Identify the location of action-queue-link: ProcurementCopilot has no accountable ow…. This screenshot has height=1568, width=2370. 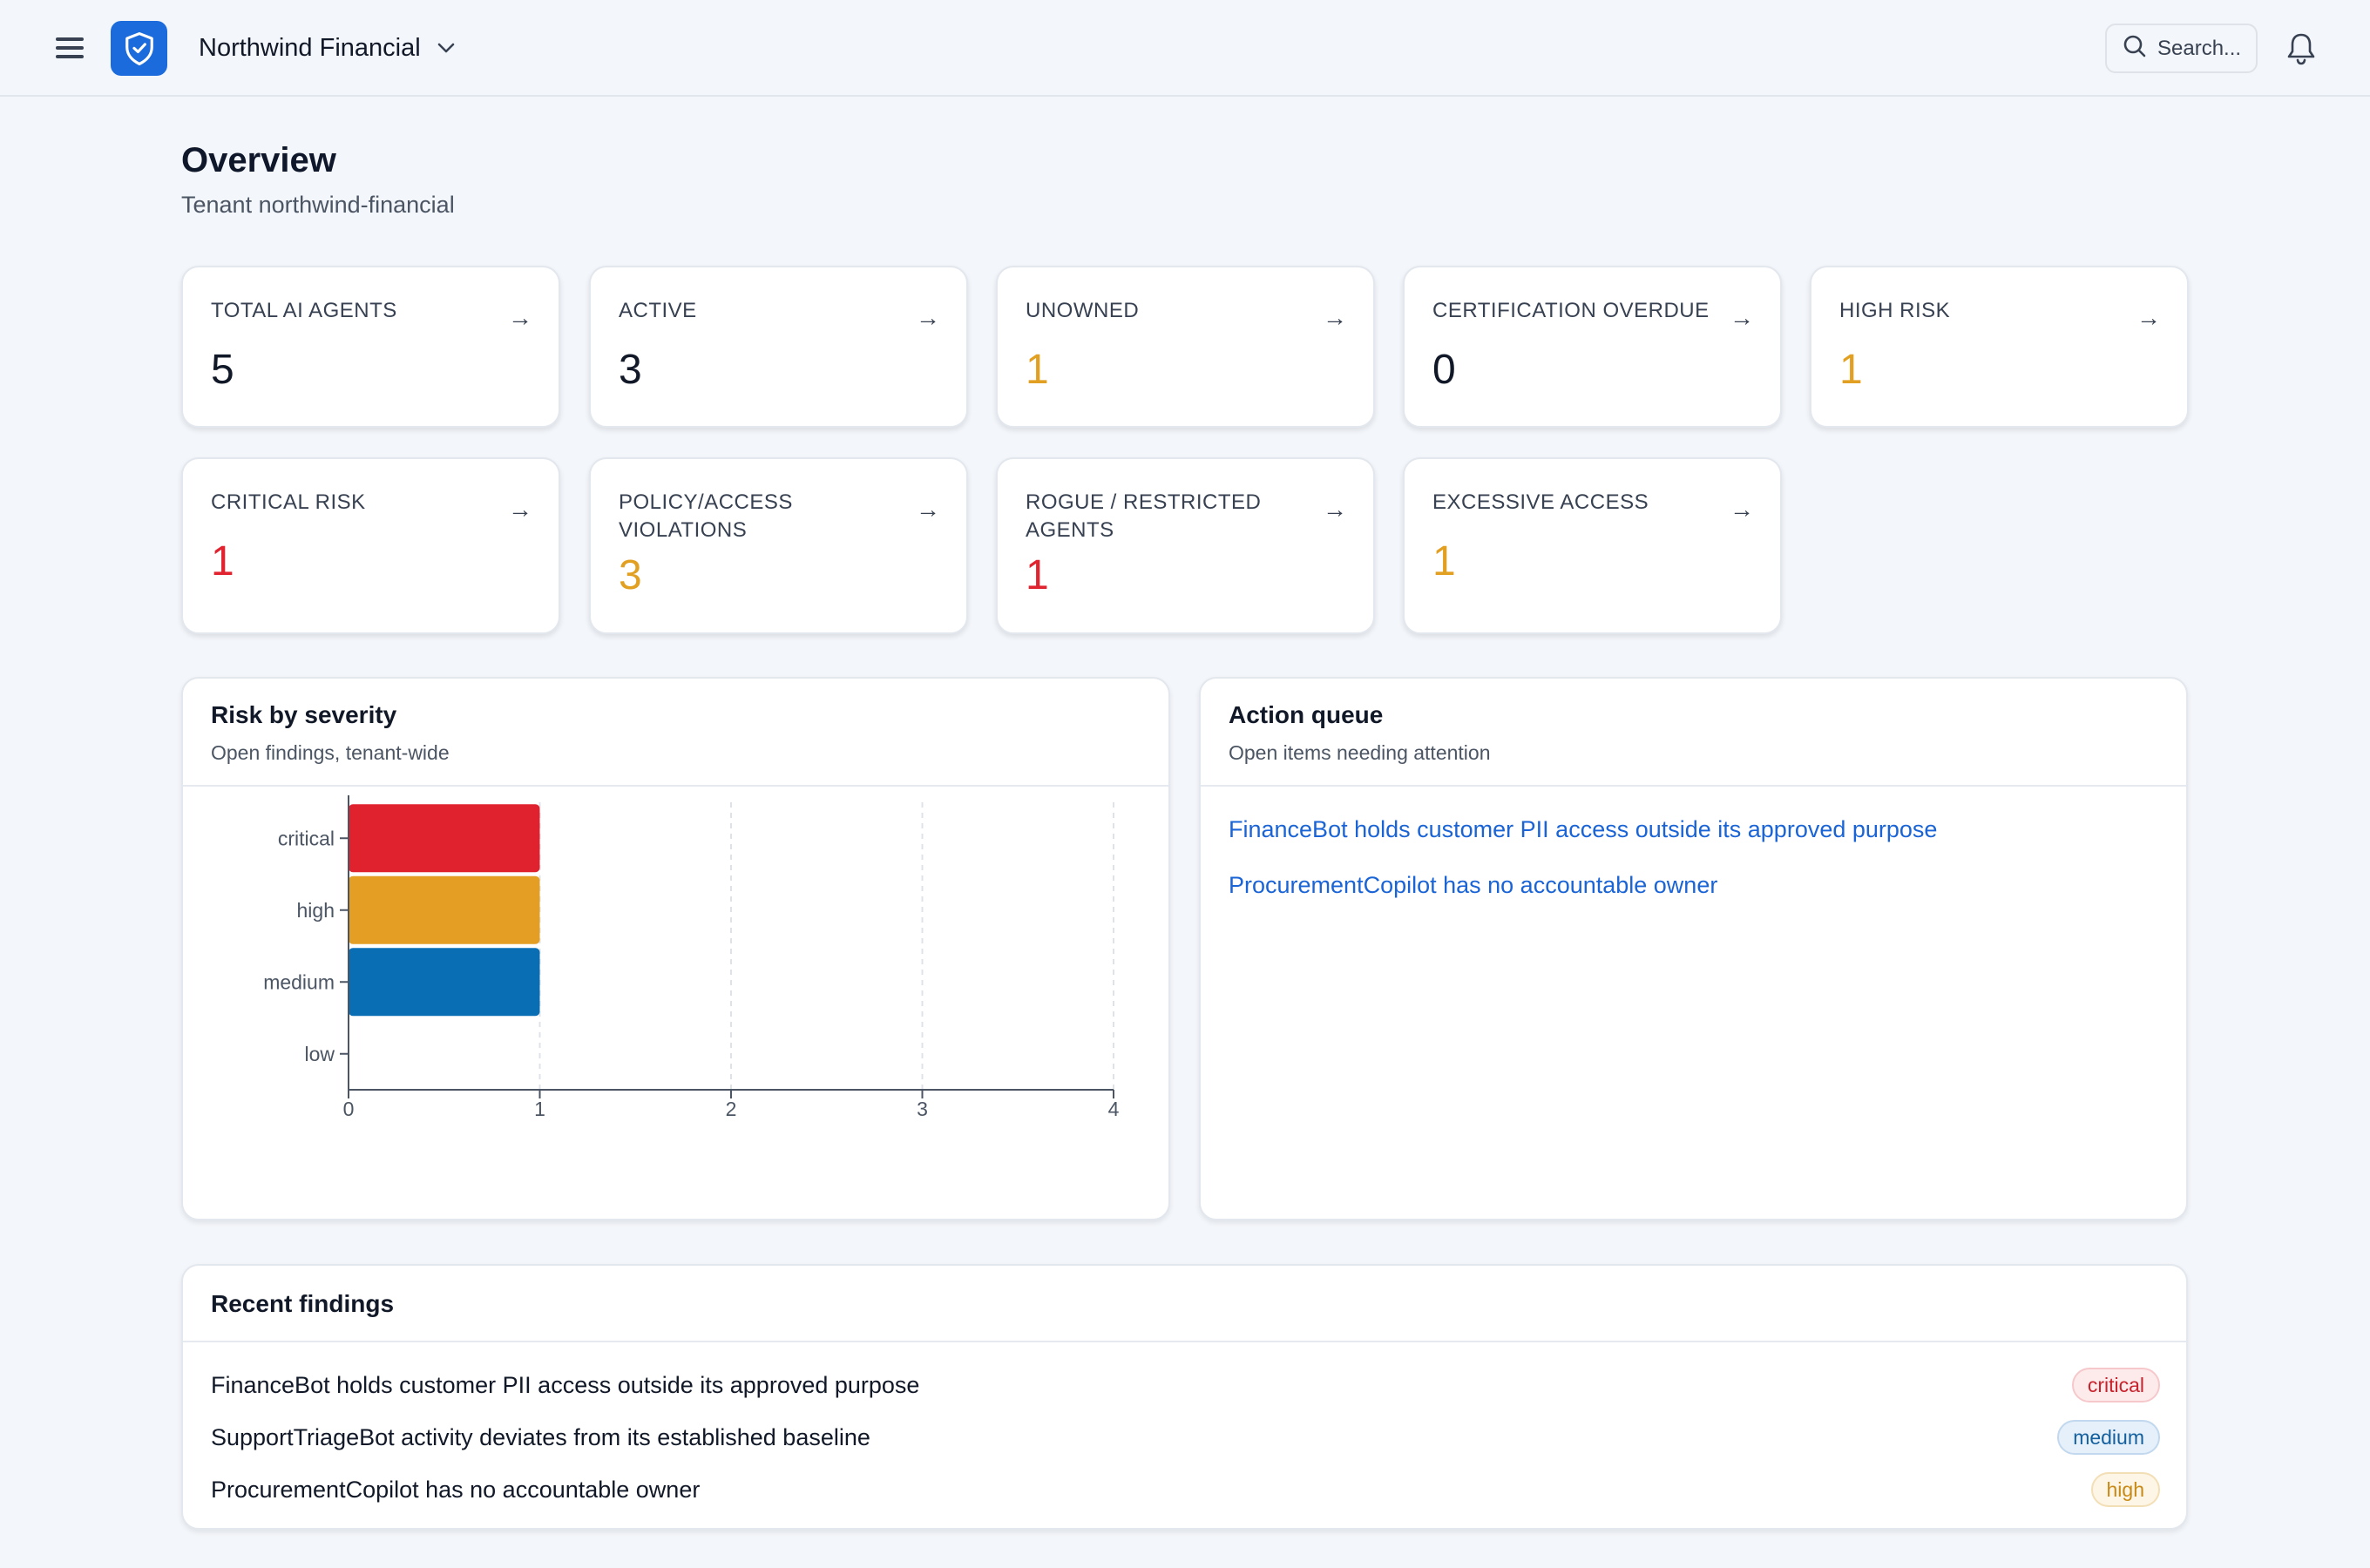
(1473, 885).